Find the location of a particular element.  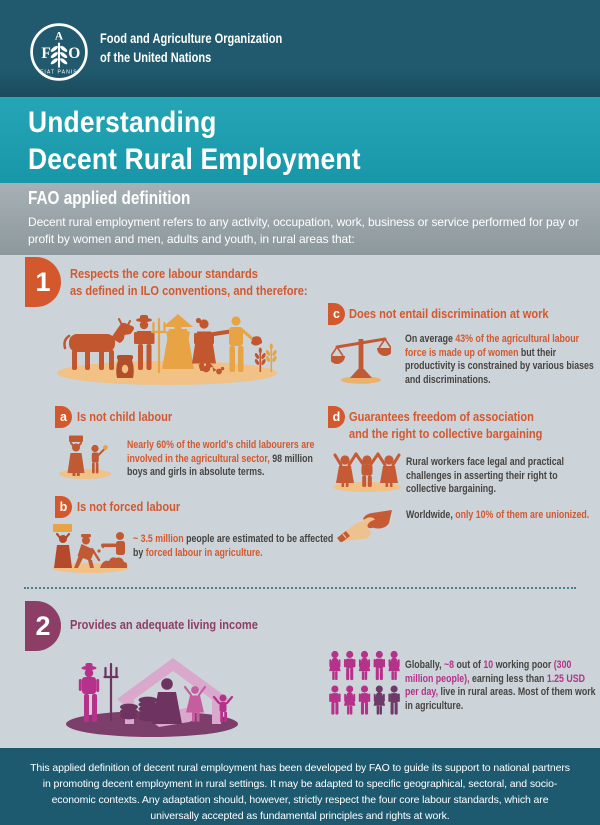

item-d-badge: d is located at coordinates (336, 417).